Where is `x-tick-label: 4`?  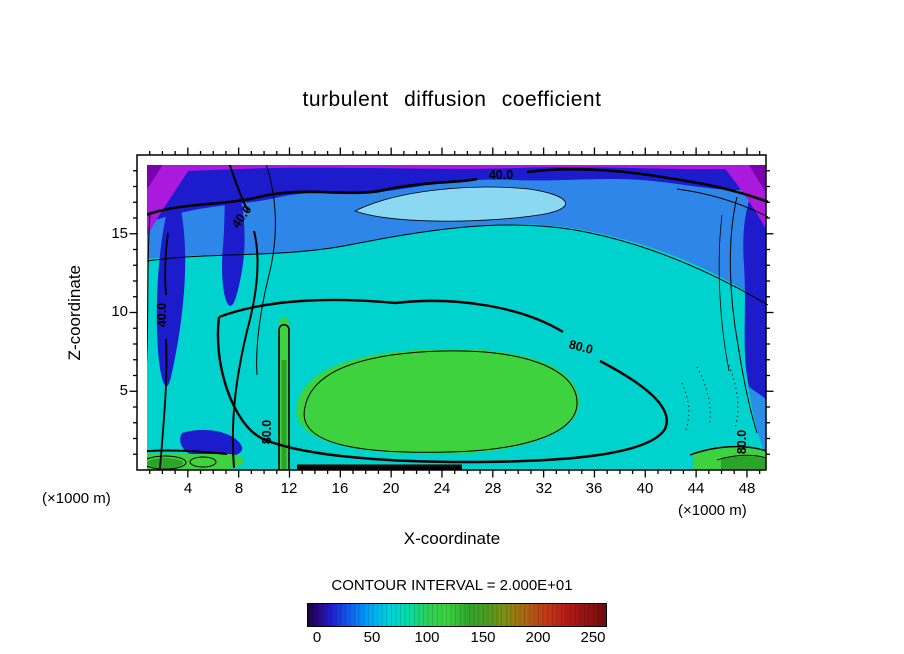 x-tick-label: 4 is located at coordinates (188, 488).